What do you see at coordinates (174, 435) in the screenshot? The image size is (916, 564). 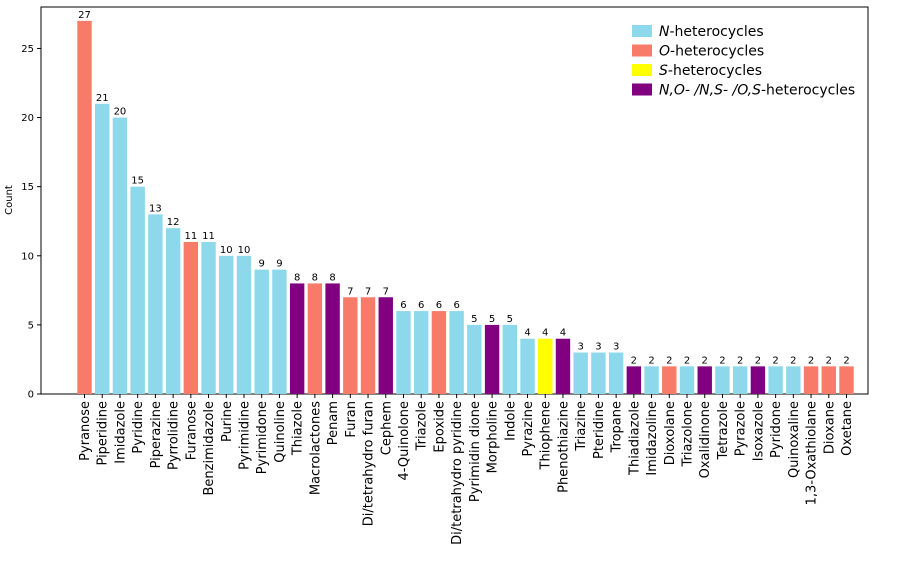 I see `x-tick-label: Pyrrolidine` at bounding box center [174, 435].